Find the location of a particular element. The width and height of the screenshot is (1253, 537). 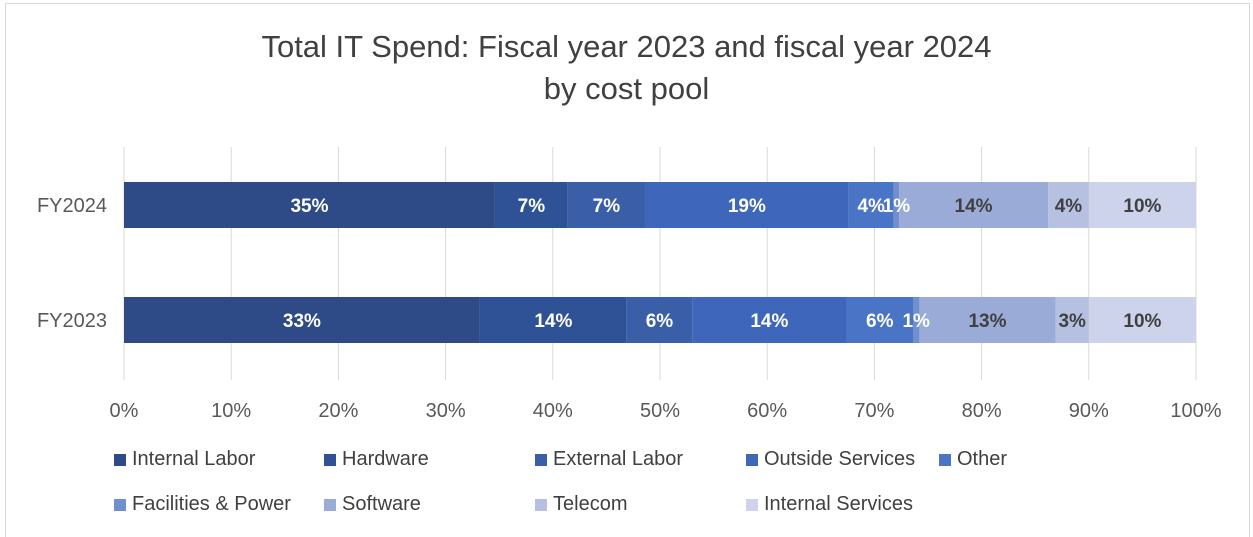

category-label: FY2023 is located at coordinates (72, 321).